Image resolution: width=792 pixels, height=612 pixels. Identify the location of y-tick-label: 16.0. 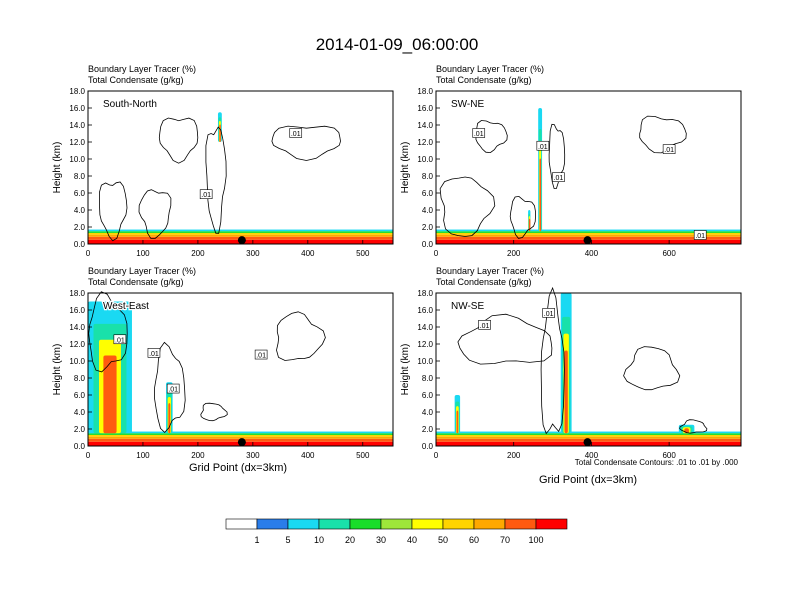
(77, 108).